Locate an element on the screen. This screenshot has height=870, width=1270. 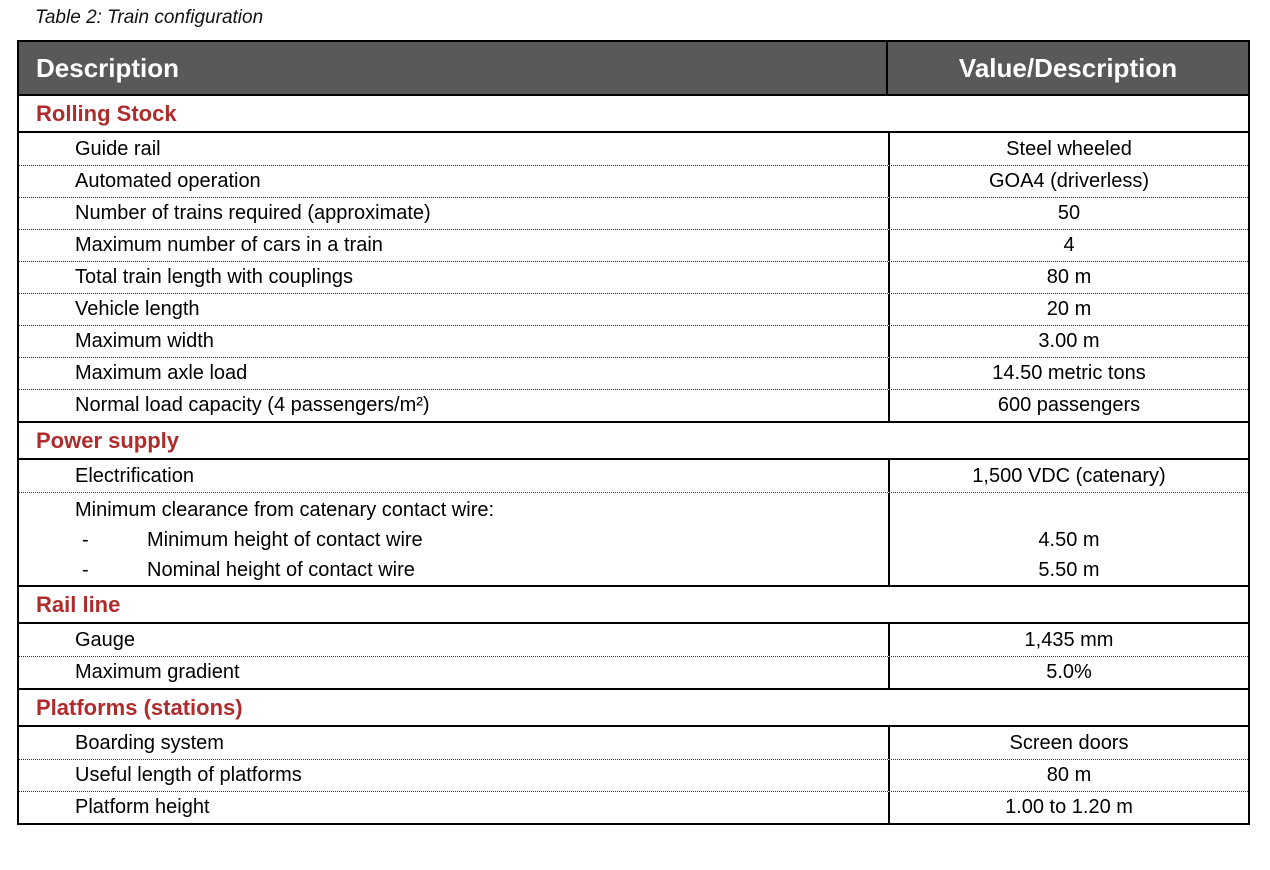
row-value: 14.50 metric tons is located at coordinates (1068, 373).